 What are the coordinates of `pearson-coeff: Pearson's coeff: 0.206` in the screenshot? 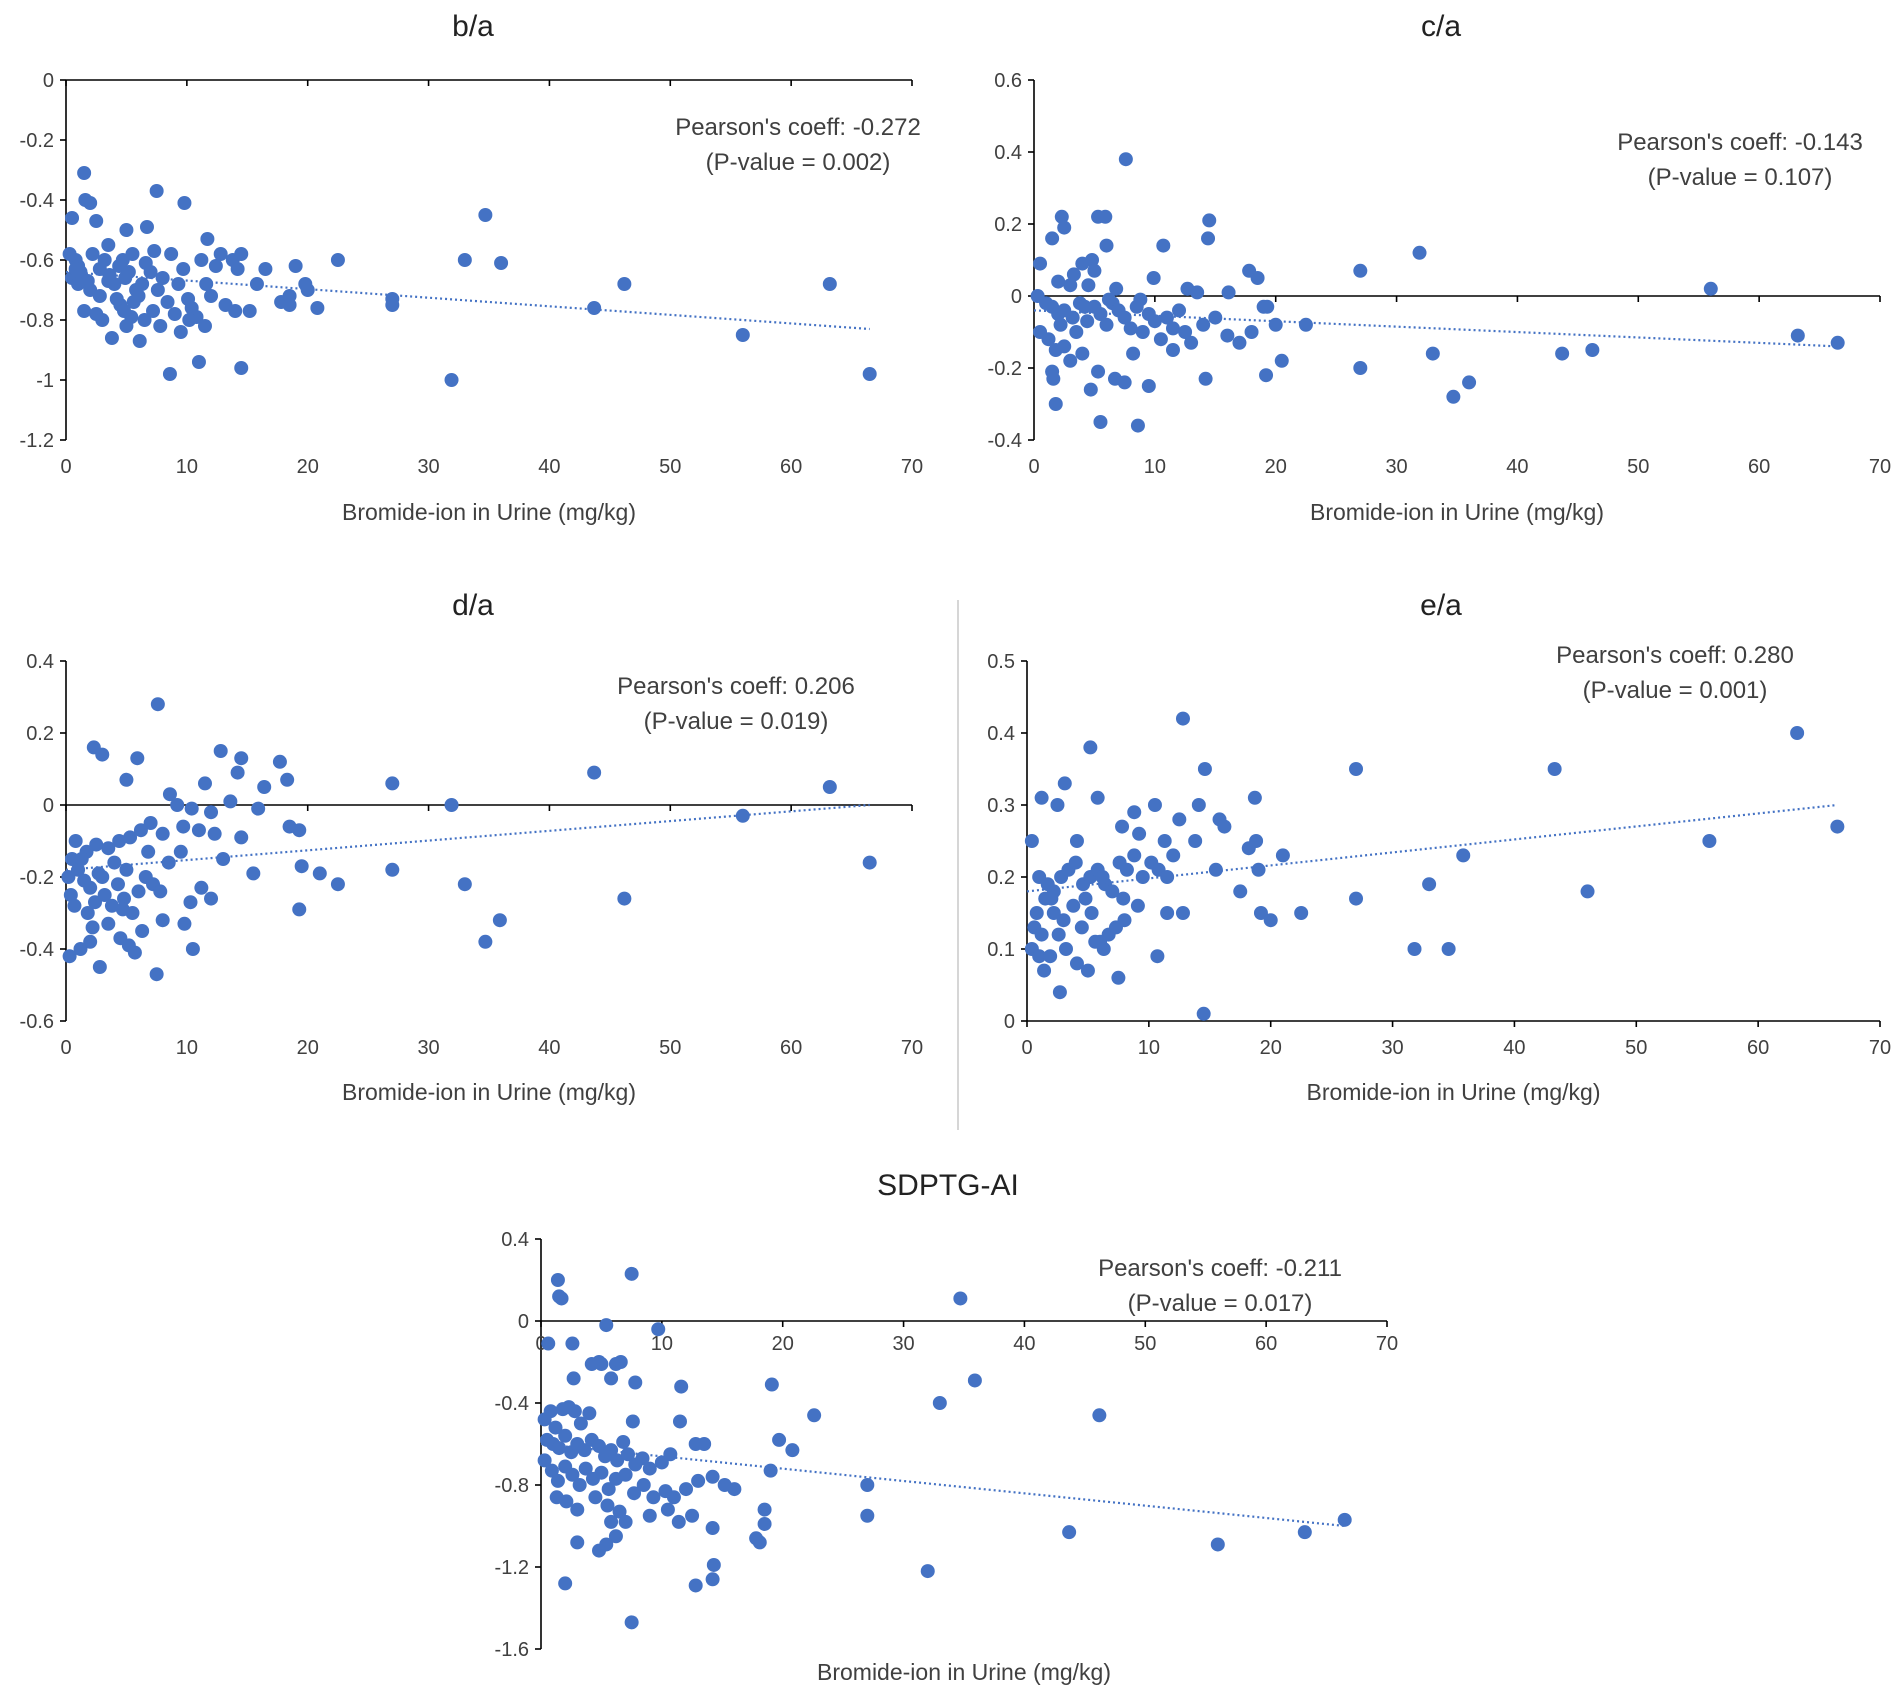 It's located at (736, 686).